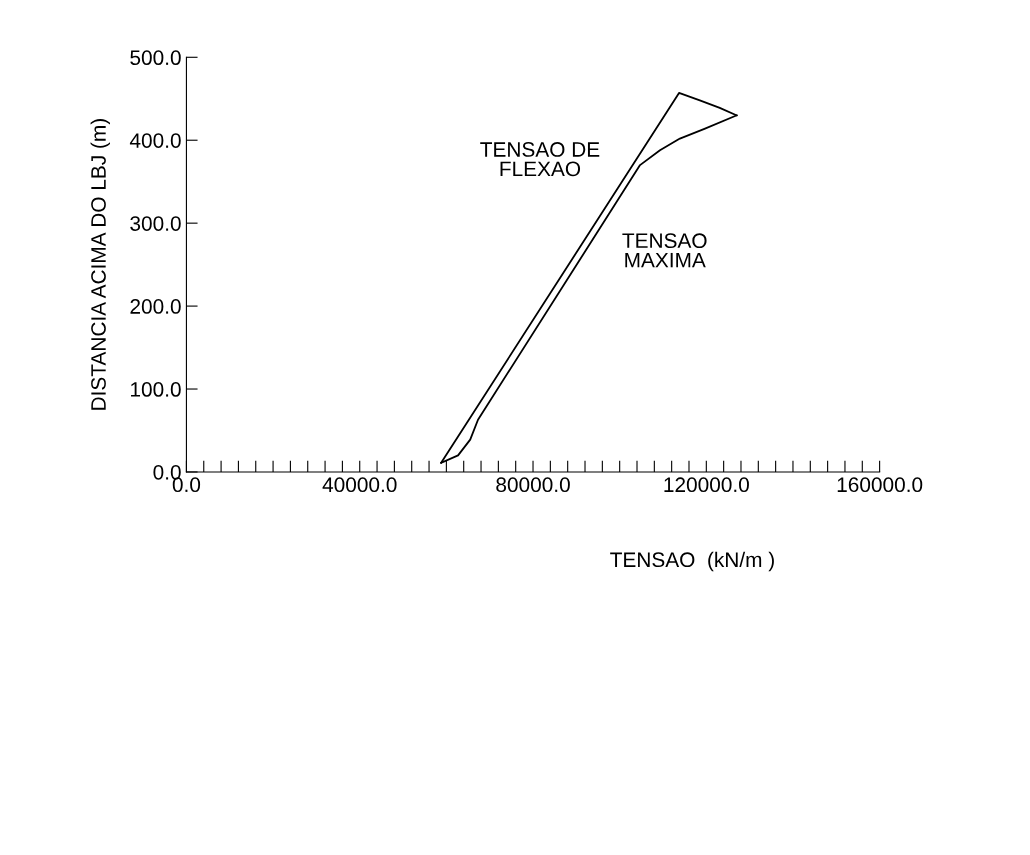  What do you see at coordinates (540, 159) in the screenshot?
I see `series-label: TENSAO DE FLEXAO` at bounding box center [540, 159].